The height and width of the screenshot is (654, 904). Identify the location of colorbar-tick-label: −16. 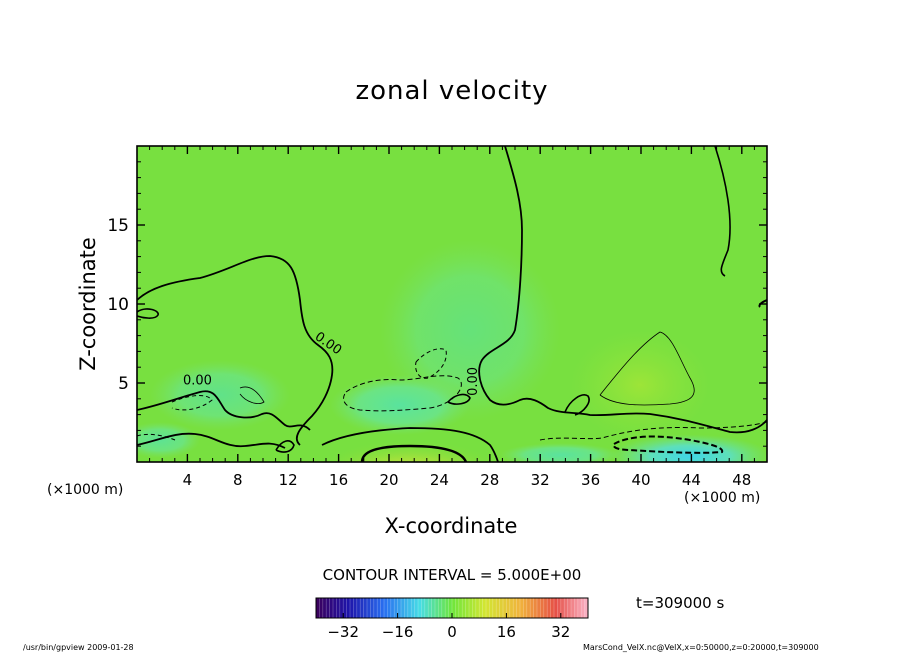
(398, 632).